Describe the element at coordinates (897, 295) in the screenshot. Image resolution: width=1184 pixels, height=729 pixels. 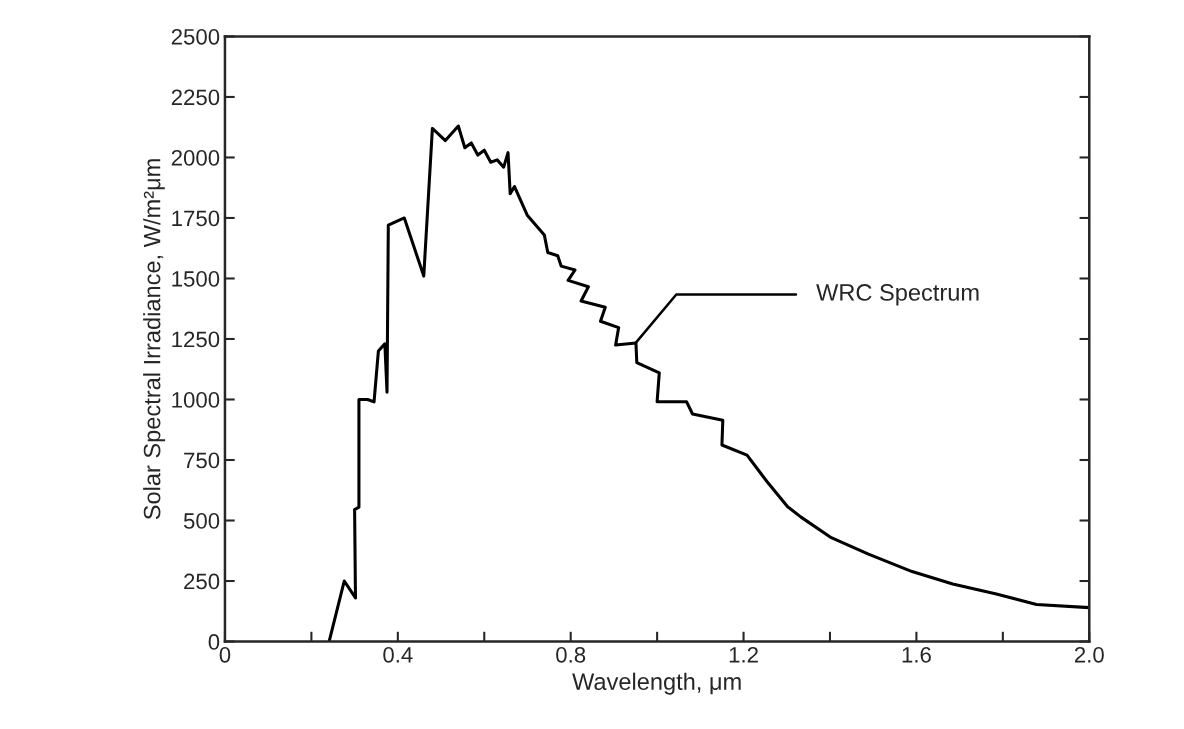
I see `annotation: WRC Spectrum` at that location.